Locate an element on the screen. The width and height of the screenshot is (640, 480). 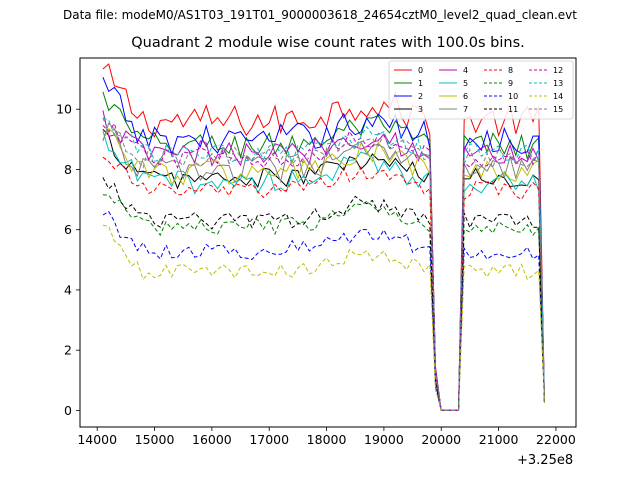
x-tick-label: 16000 is located at coordinates (212, 439).